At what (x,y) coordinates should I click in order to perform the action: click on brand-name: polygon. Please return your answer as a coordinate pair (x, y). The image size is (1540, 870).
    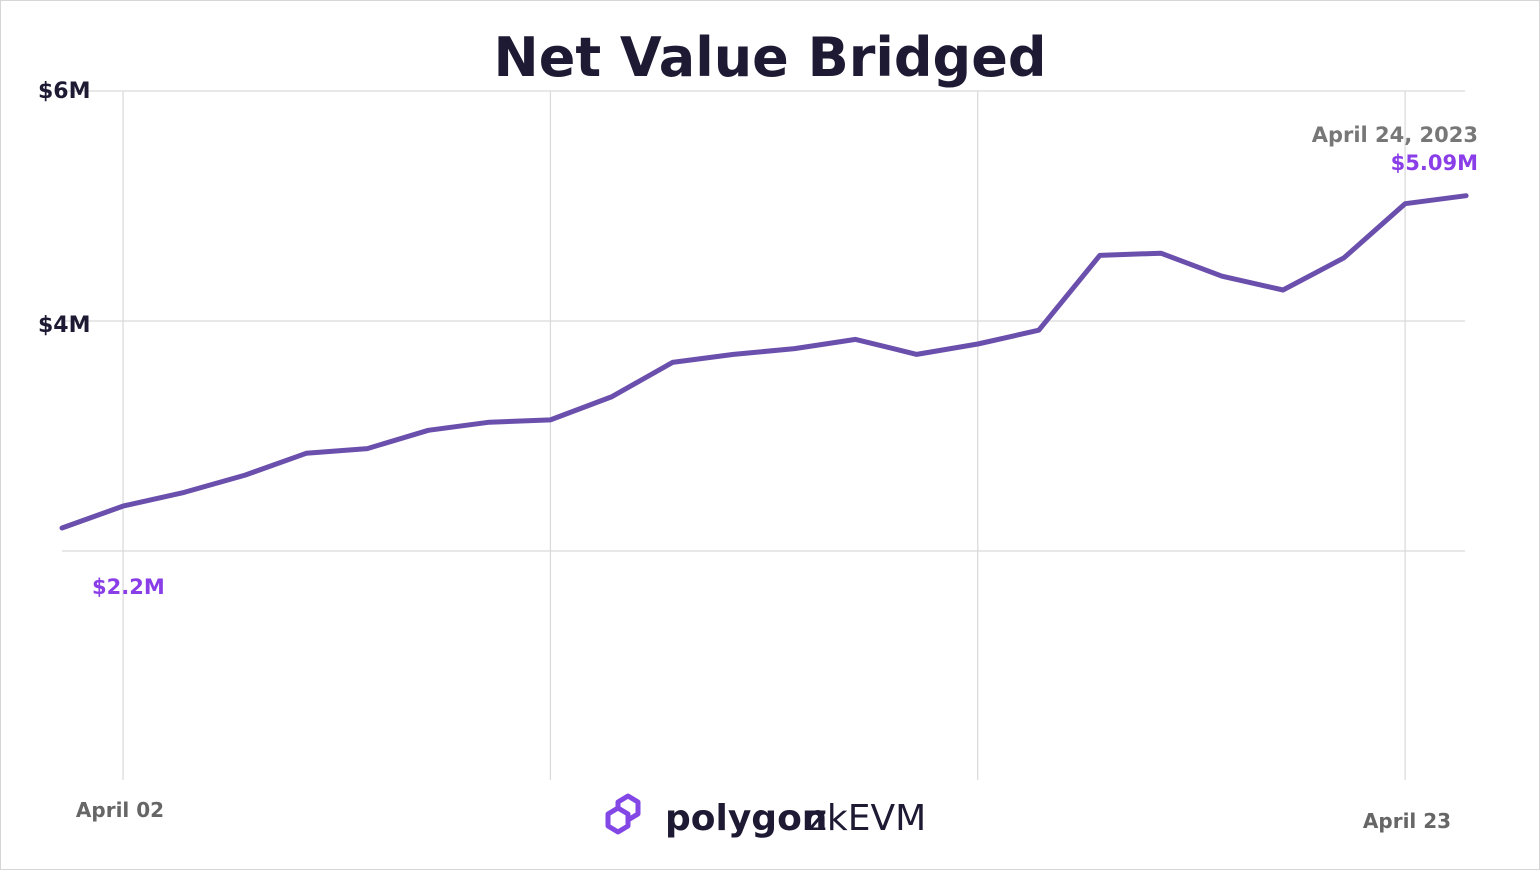
    Looking at the image, I should click on (746, 818).